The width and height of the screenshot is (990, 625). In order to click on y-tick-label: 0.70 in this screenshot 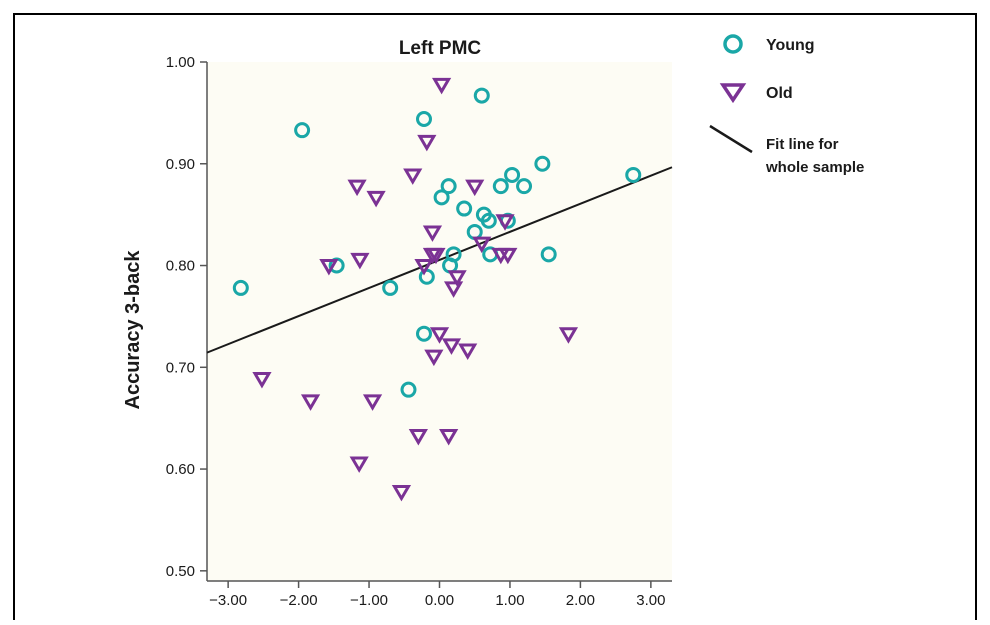, I will do `click(180, 367)`.